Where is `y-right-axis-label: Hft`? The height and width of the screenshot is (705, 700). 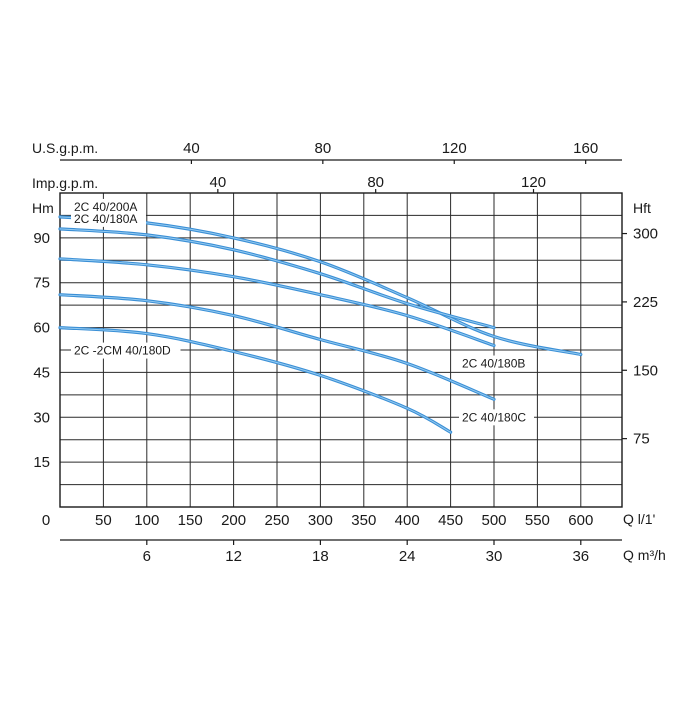
y-right-axis-label: Hft is located at coordinates (642, 208).